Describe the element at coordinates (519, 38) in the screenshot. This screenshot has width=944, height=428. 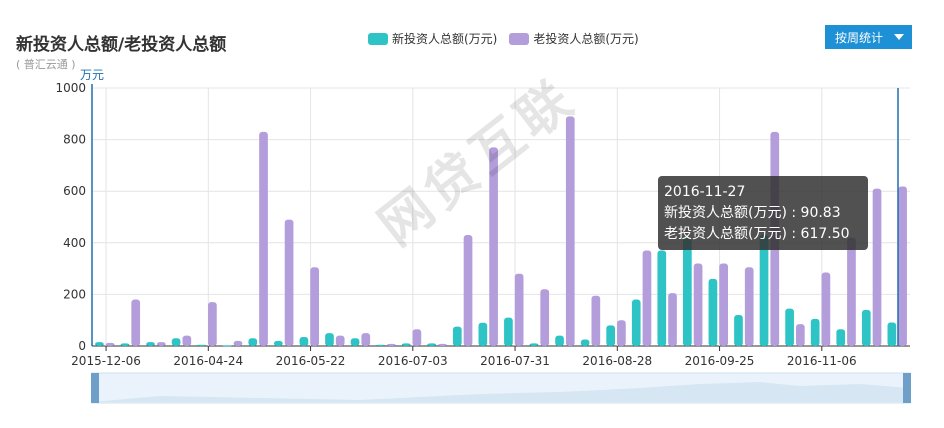
I see `legend-swatch-old` at that location.